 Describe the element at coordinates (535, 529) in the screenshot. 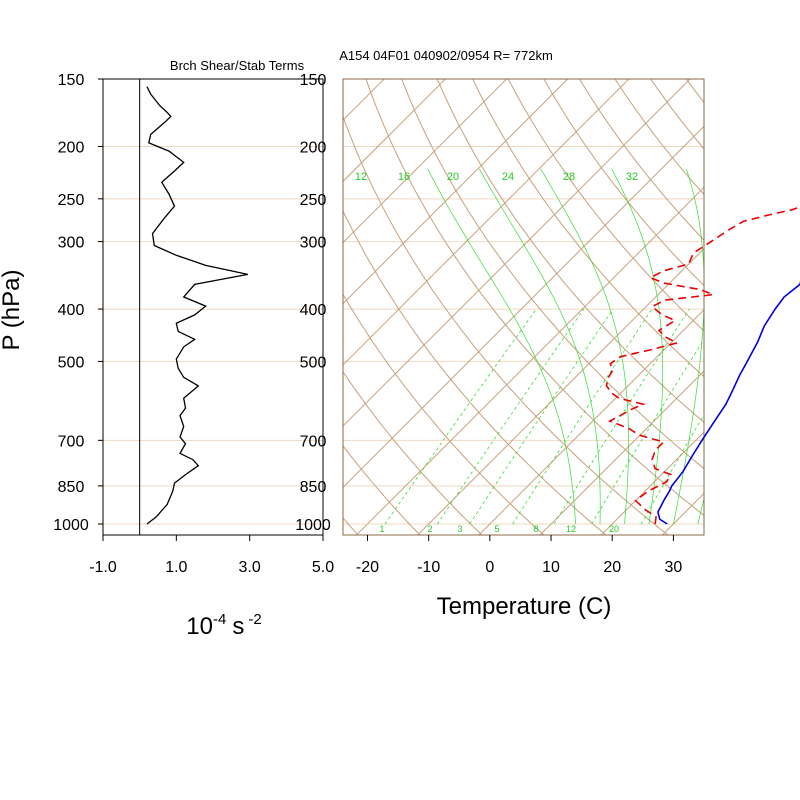

I see `mixing-ratio-bottom-label: 8` at that location.